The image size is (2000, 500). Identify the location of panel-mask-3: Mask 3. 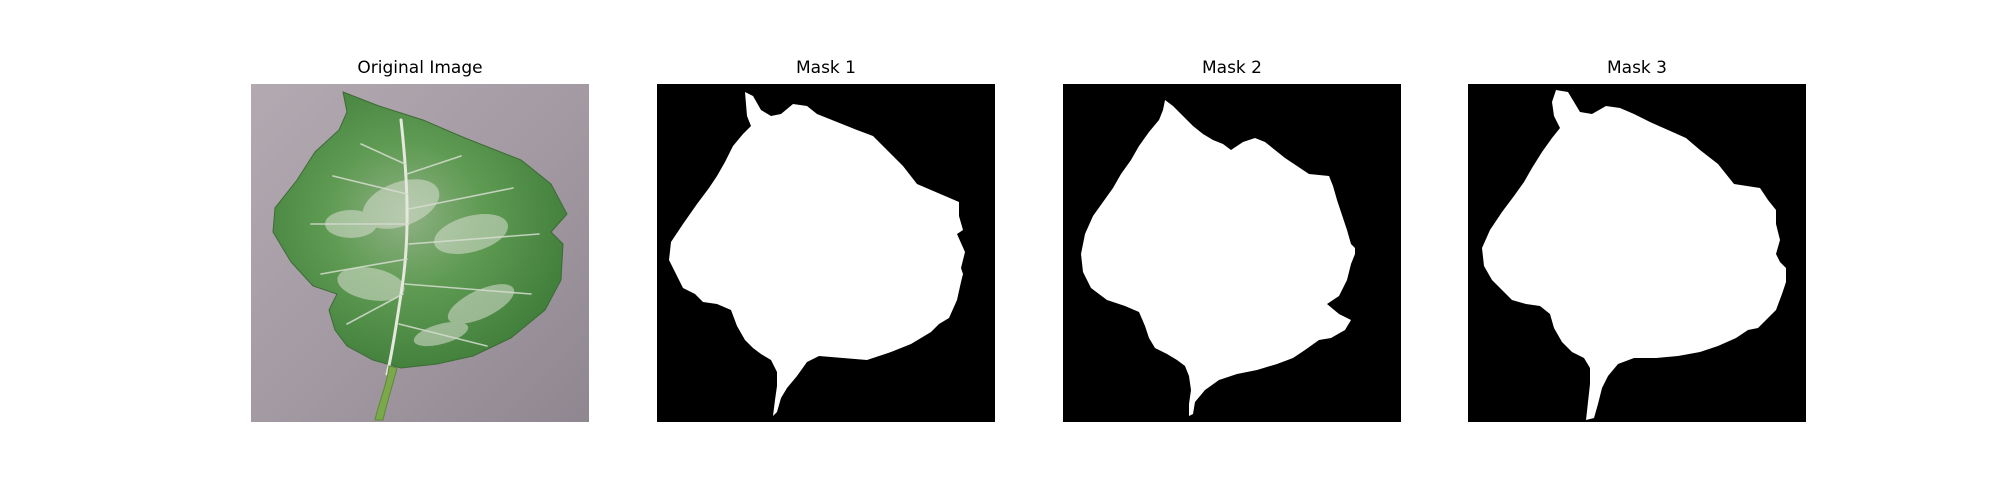
(1637, 239).